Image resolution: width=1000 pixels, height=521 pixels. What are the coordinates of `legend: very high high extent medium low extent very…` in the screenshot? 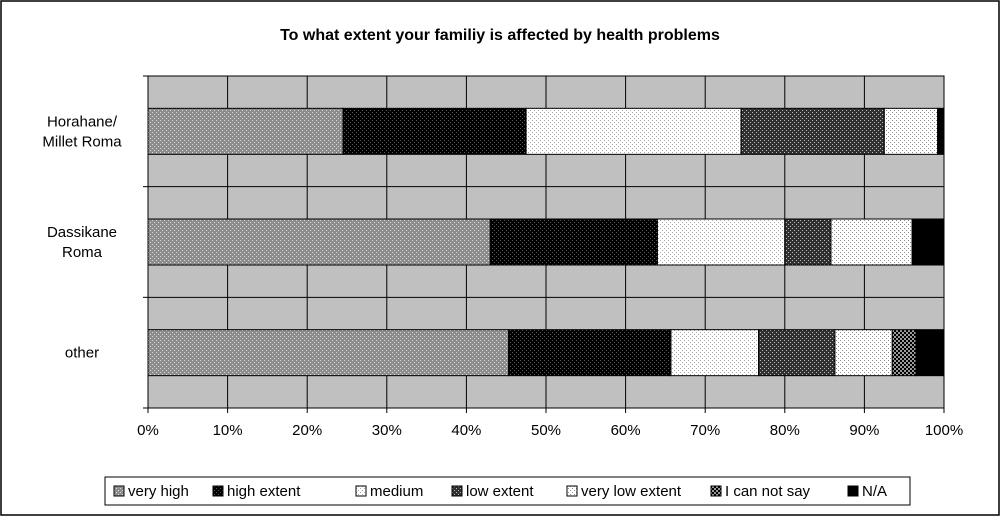 It's located at (507, 491).